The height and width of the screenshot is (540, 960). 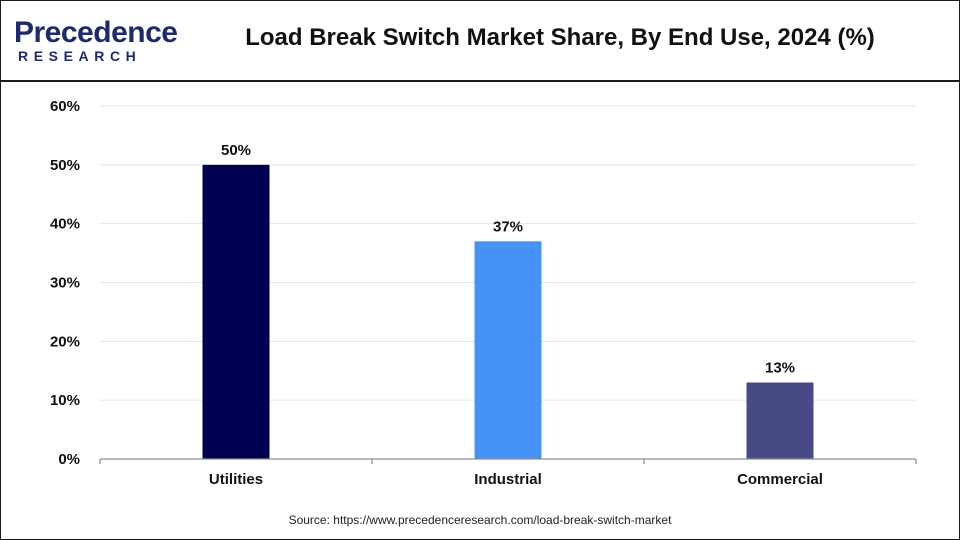 I want to click on y-tick-label: 20%, so click(x=65, y=341).